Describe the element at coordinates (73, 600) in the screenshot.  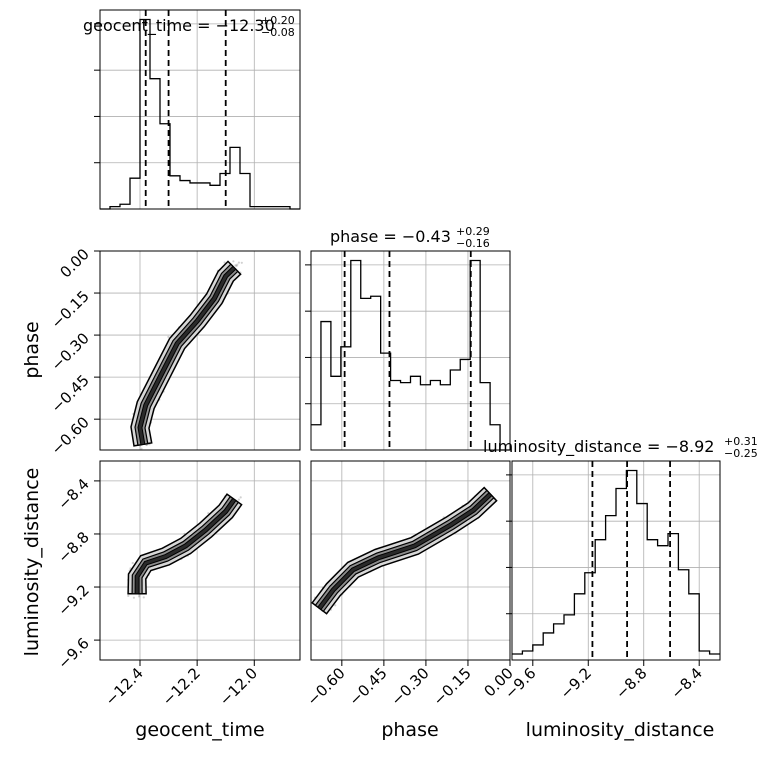
I see `ytick-label-luminosity_distance-1: −9.2` at that location.